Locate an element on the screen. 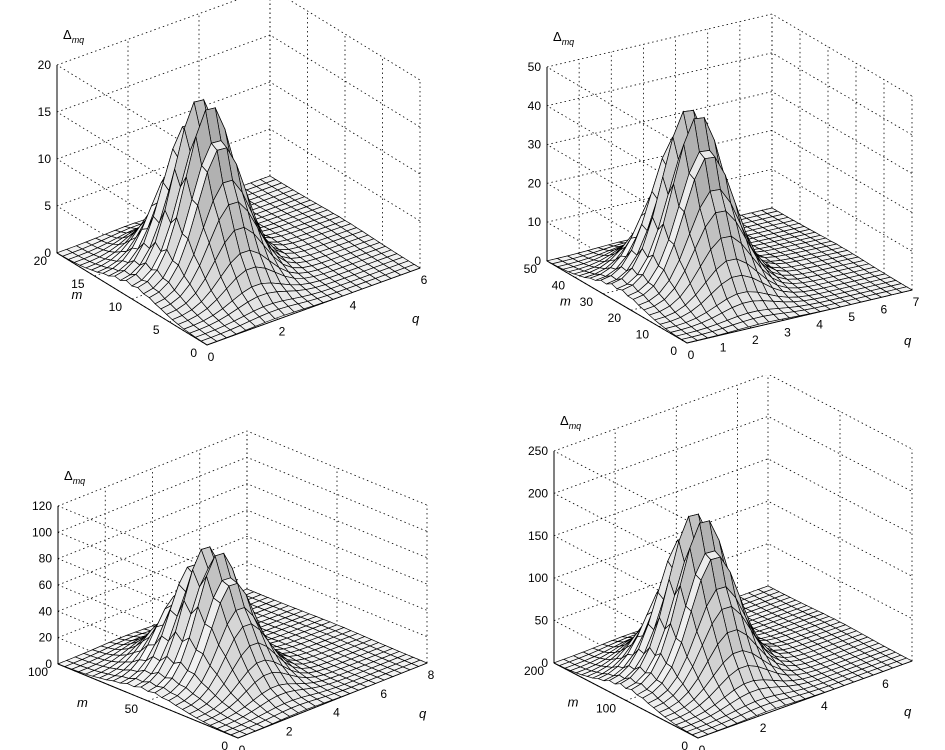 The height and width of the screenshot is (750, 945). q-tick-label: 5 is located at coordinates (851, 317).